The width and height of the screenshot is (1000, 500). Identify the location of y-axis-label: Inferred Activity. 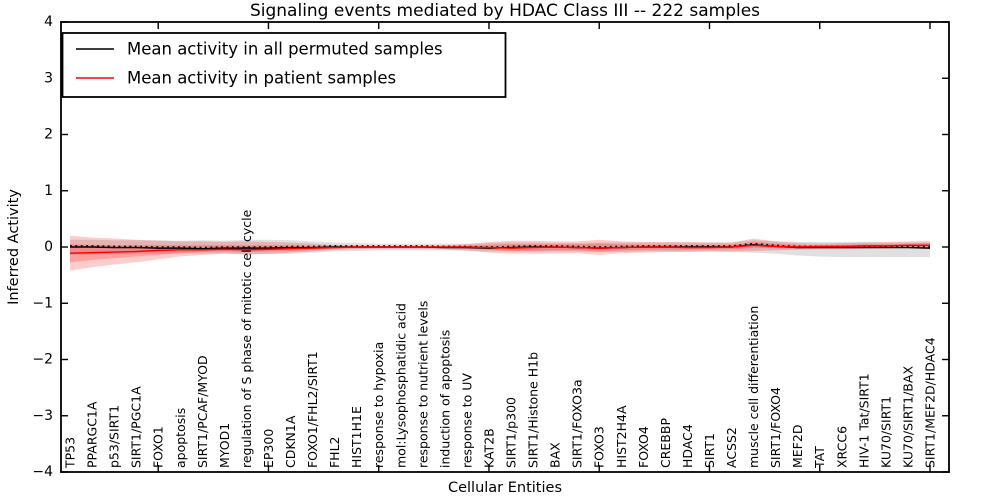
(14, 247).